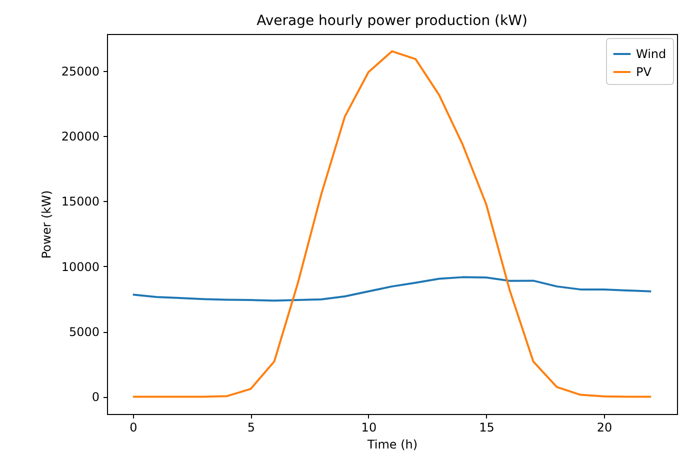 This screenshot has height=472, width=684. I want to click on legend-label: PV, so click(644, 72).